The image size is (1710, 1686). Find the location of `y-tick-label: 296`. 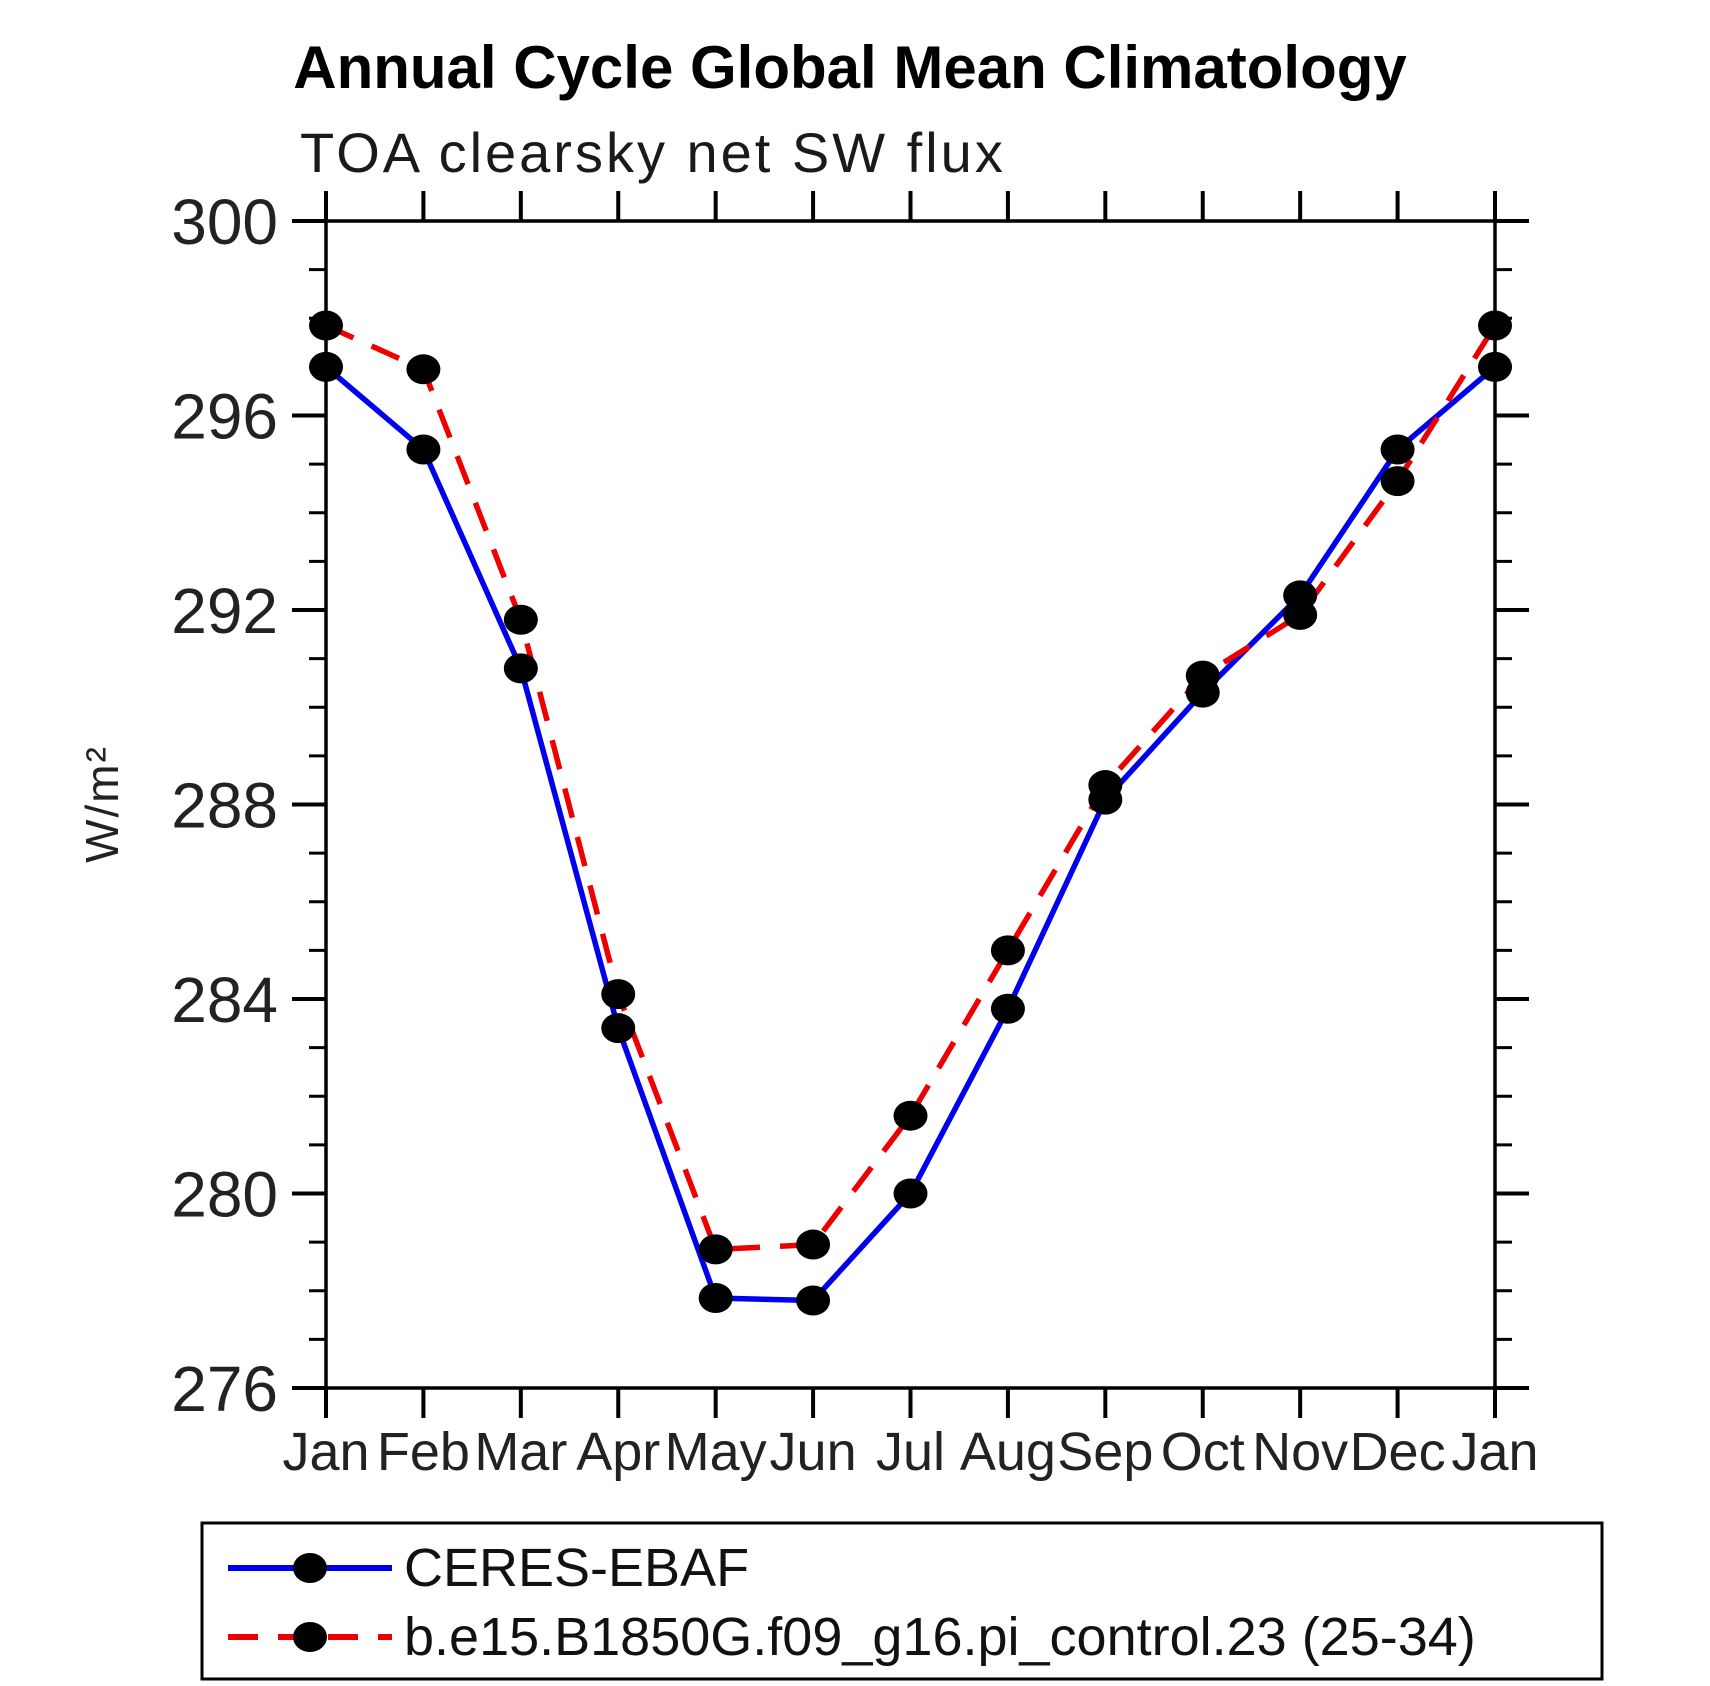

y-tick-label: 296 is located at coordinates (224, 417).